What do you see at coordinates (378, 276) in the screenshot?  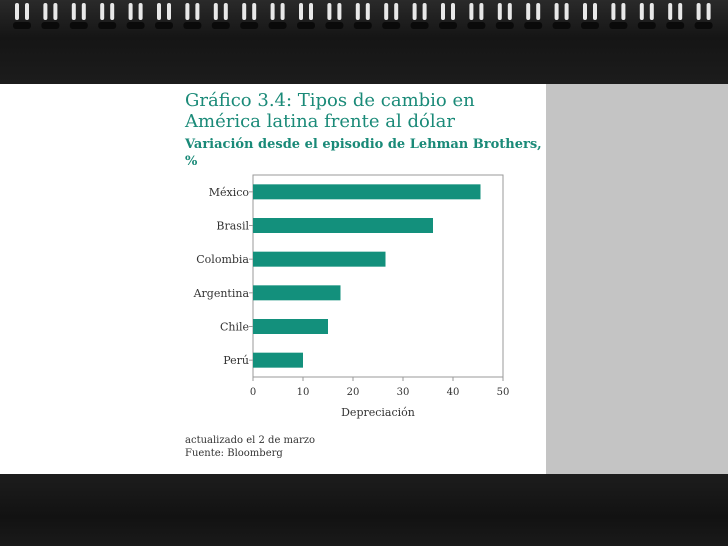 I see `plot-frame` at bounding box center [378, 276].